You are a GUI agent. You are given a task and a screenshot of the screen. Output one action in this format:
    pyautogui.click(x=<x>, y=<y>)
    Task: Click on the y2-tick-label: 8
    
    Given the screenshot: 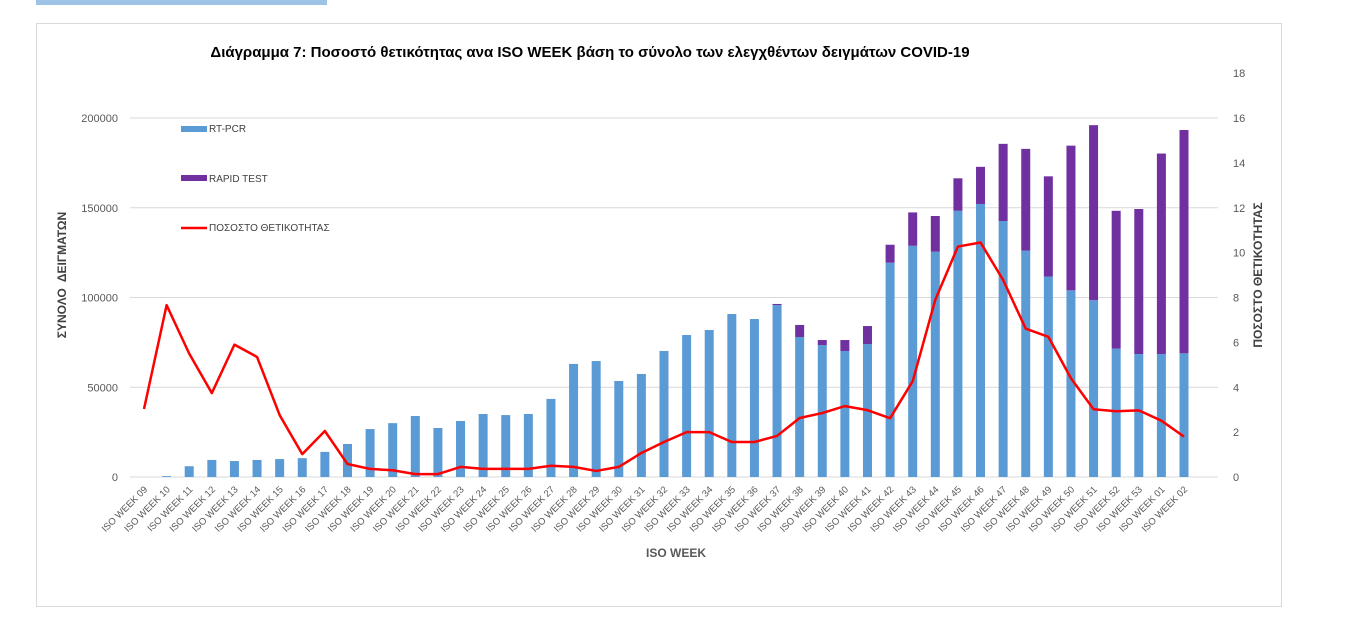 What is the action you would take?
    pyautogui.click(x=1236, y=299)
    